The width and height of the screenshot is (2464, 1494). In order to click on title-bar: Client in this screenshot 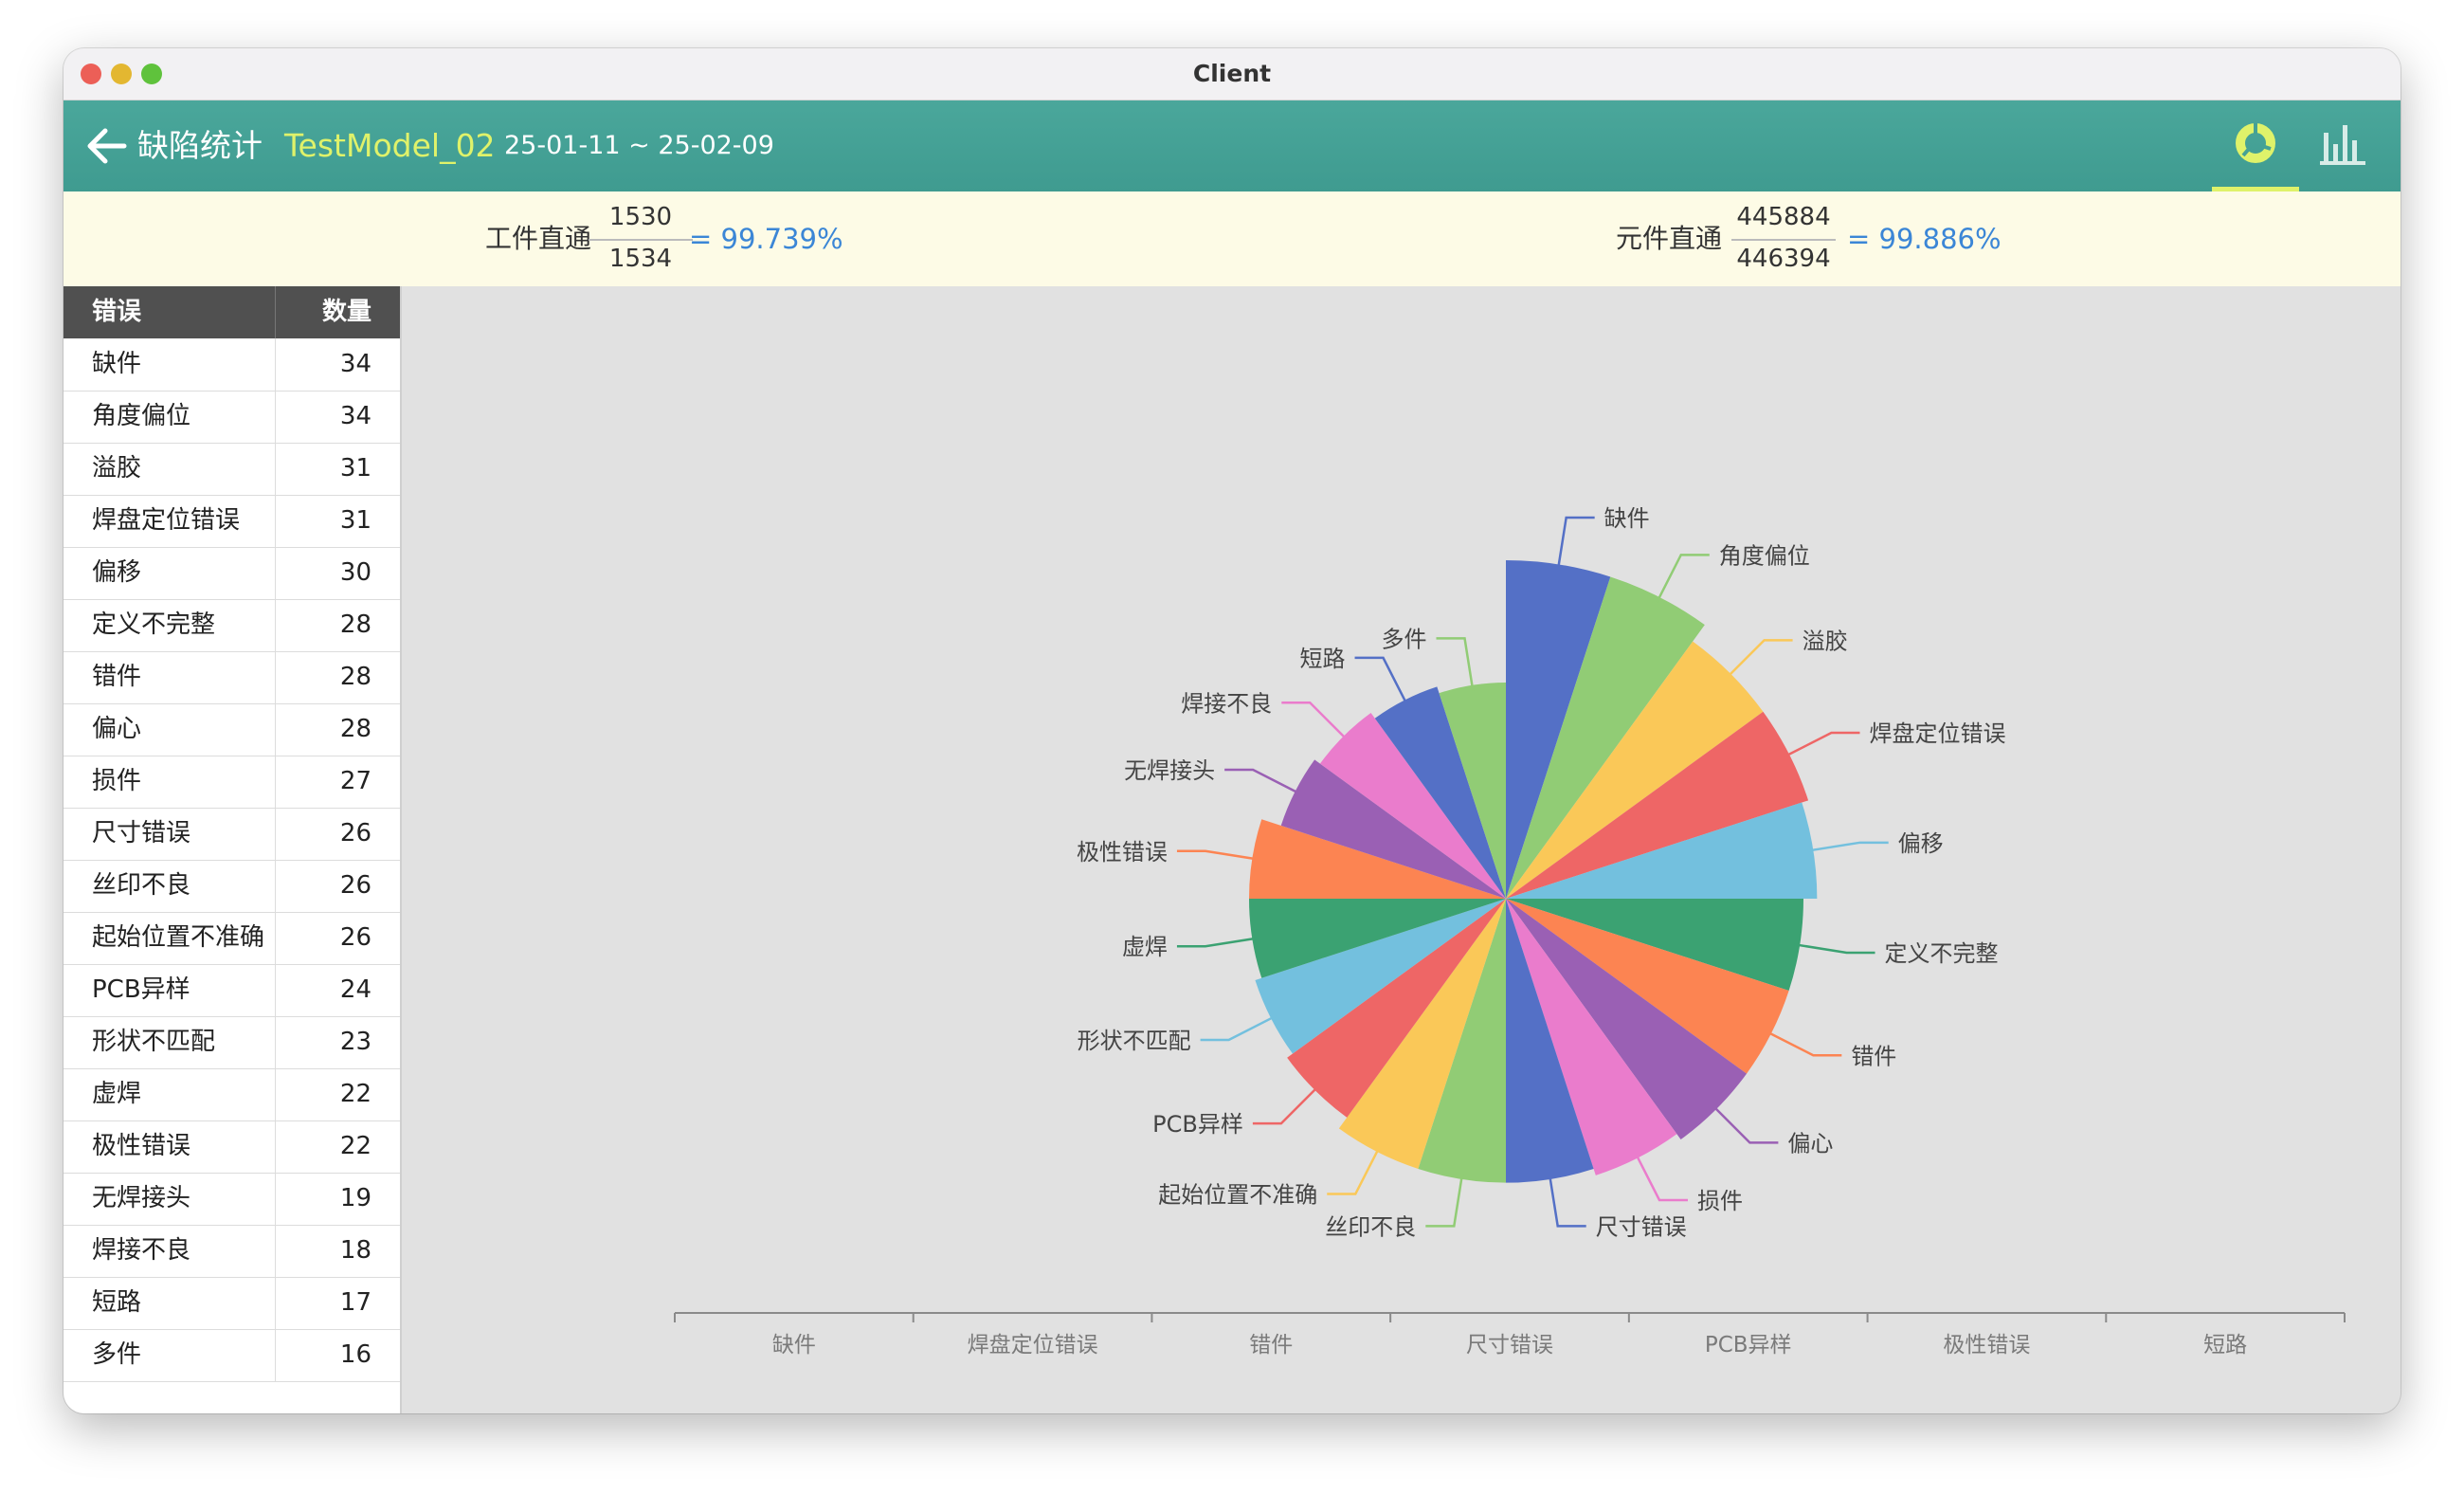, I will do `click(1232, 74)`.